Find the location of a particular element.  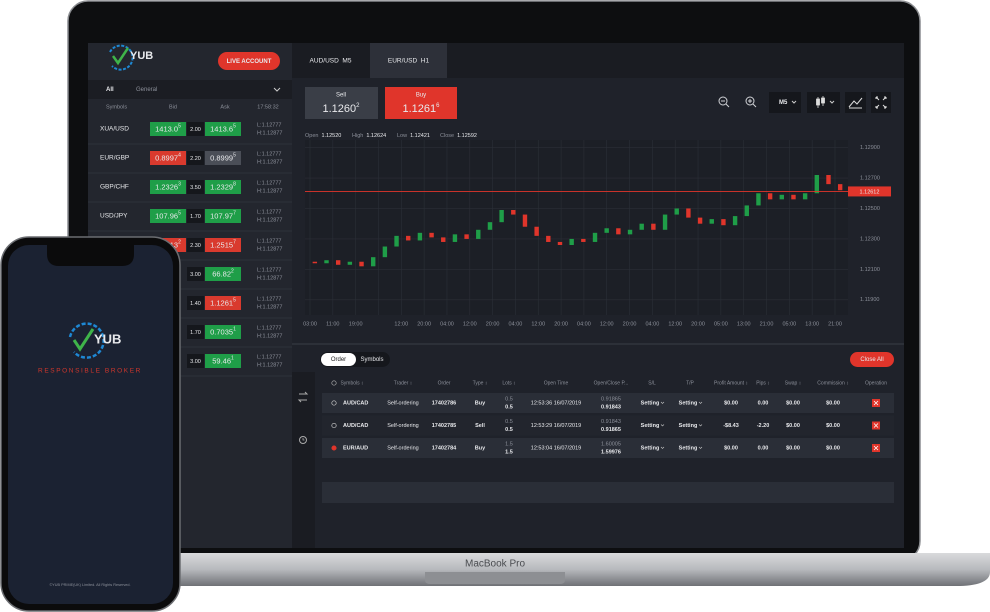

close-all-button is located at coordinates (872, 359).